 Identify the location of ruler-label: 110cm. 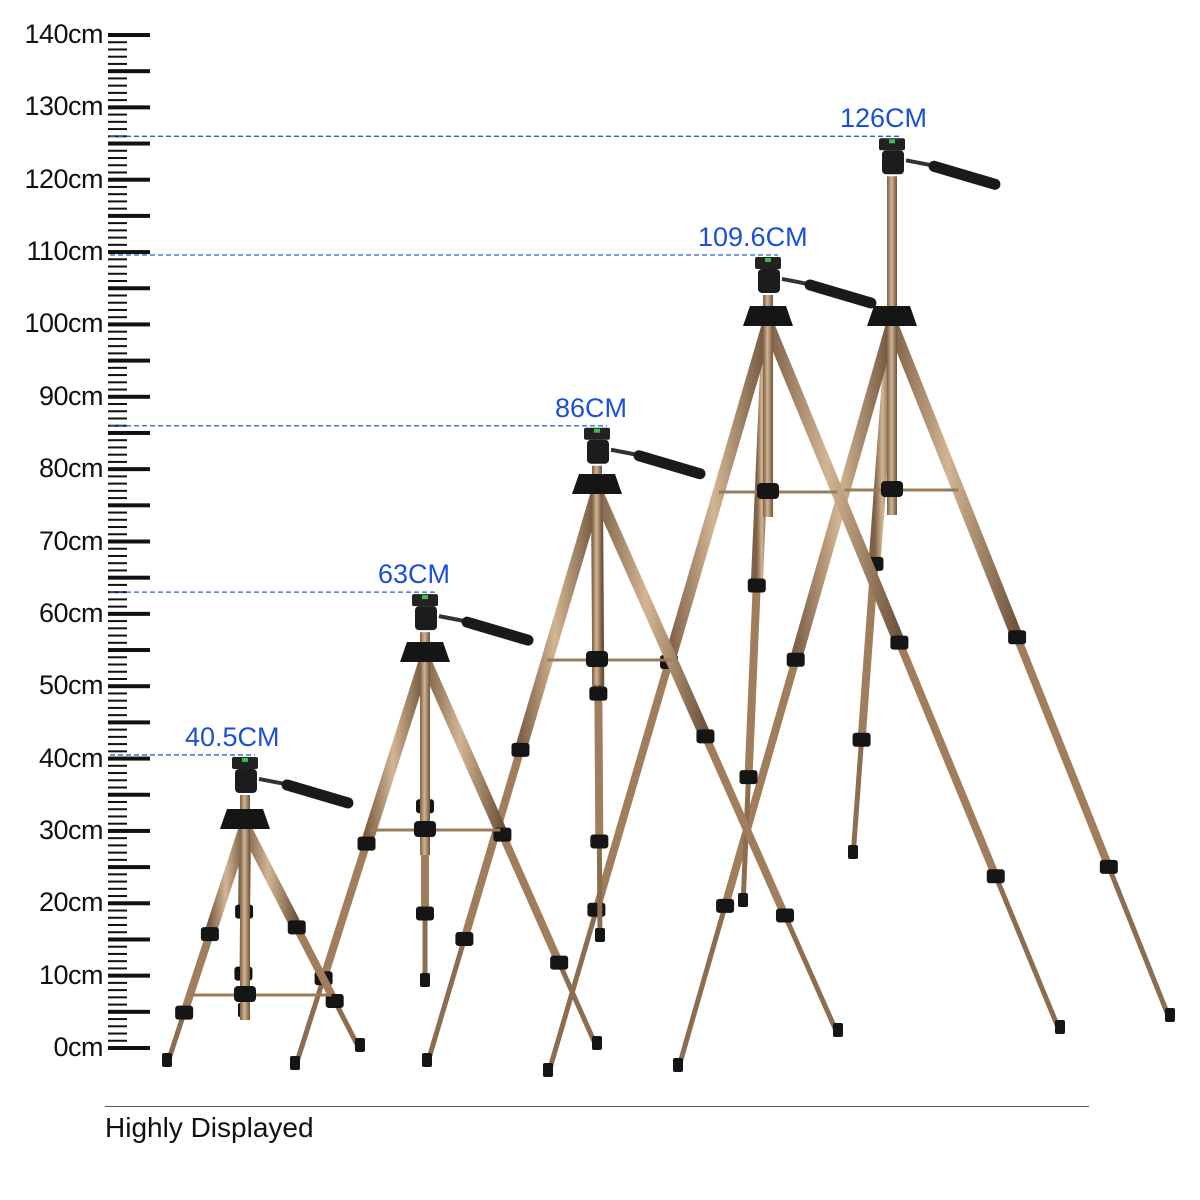
(64, 251).